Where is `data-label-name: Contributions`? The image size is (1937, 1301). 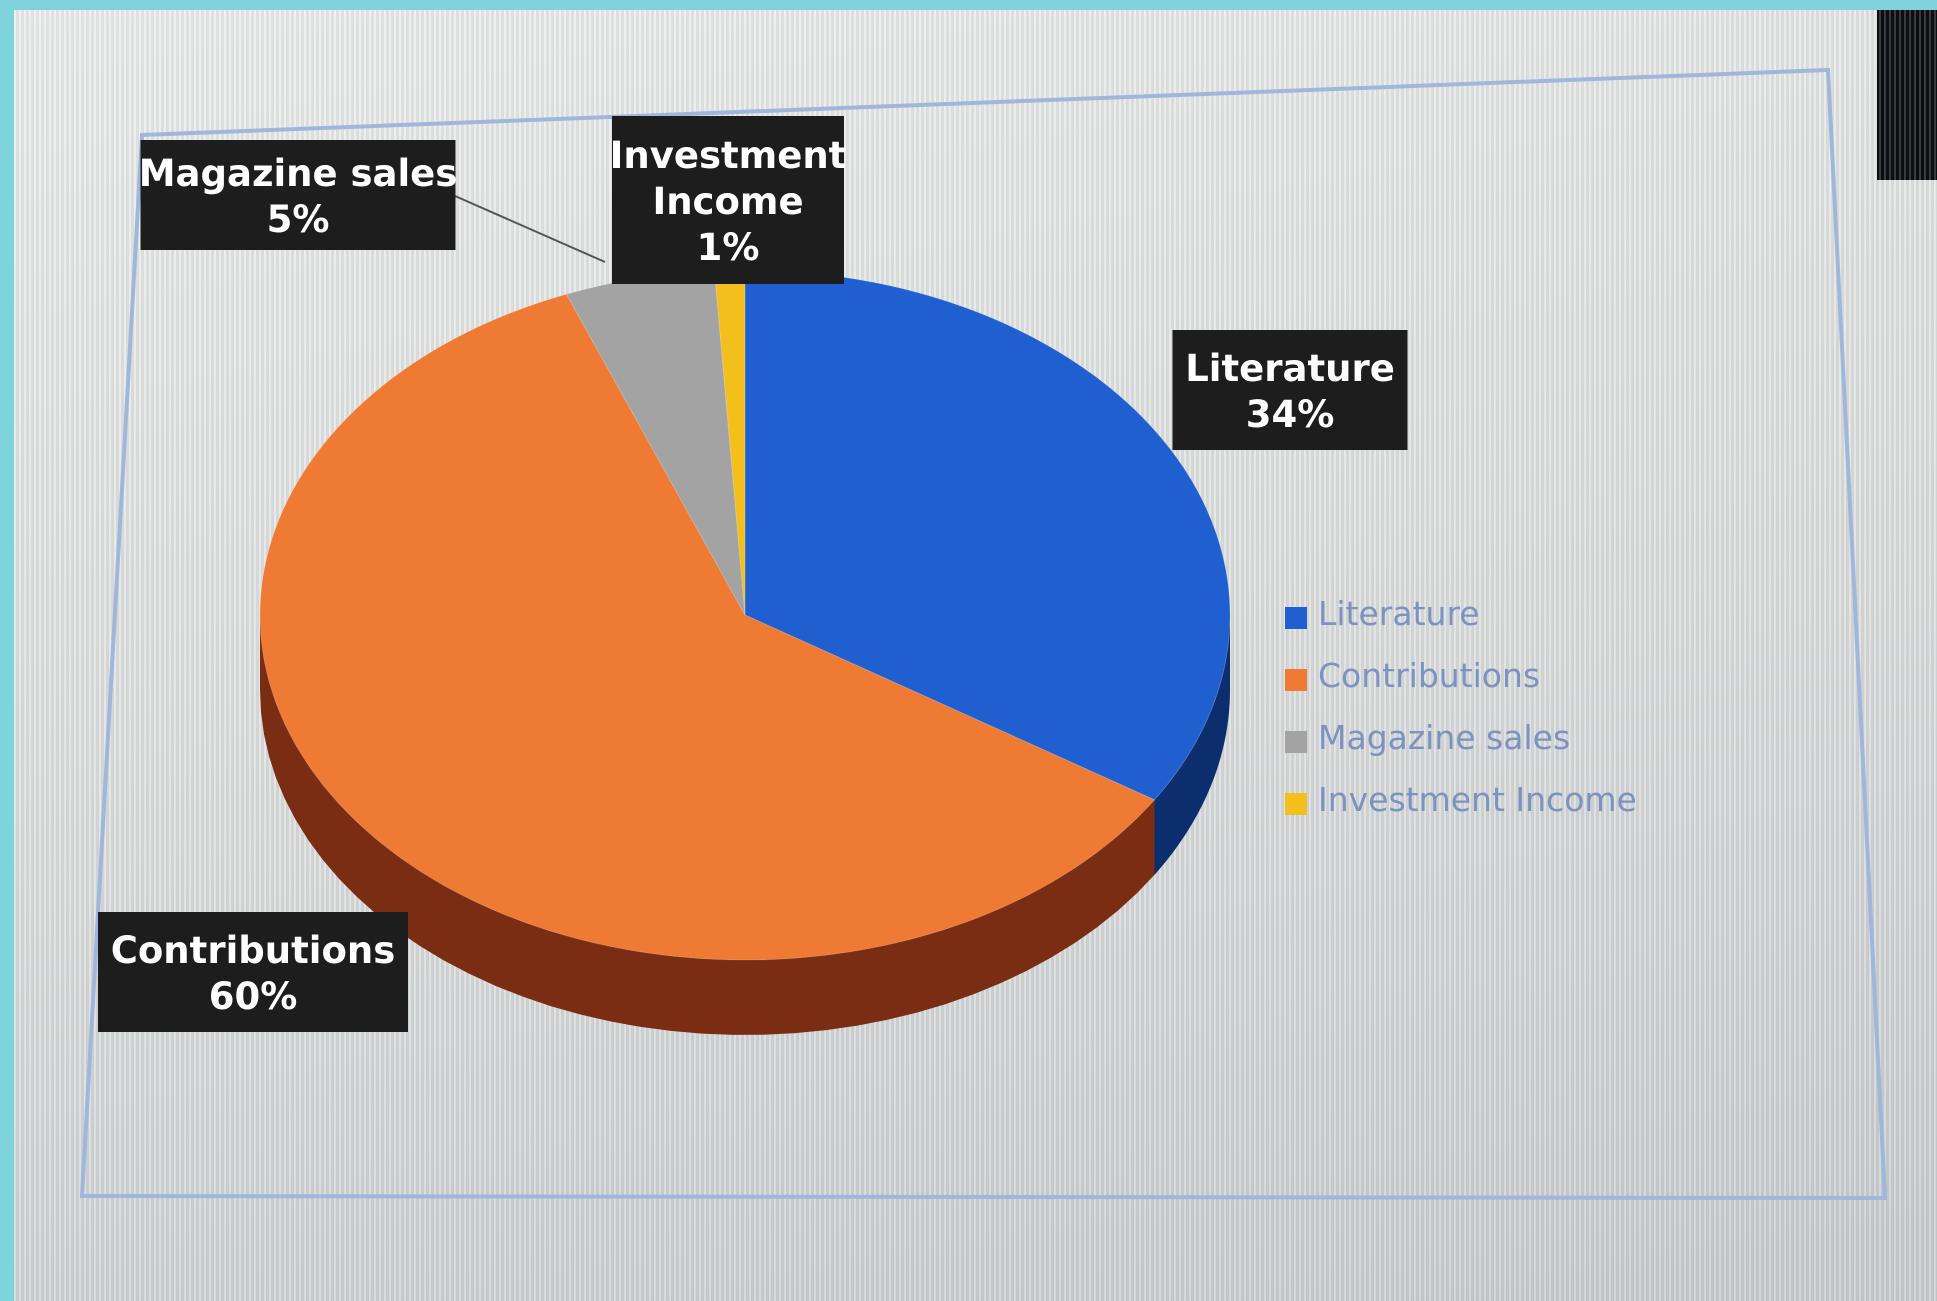 data-label-name: Contributions is located at coordinates (253, 950).